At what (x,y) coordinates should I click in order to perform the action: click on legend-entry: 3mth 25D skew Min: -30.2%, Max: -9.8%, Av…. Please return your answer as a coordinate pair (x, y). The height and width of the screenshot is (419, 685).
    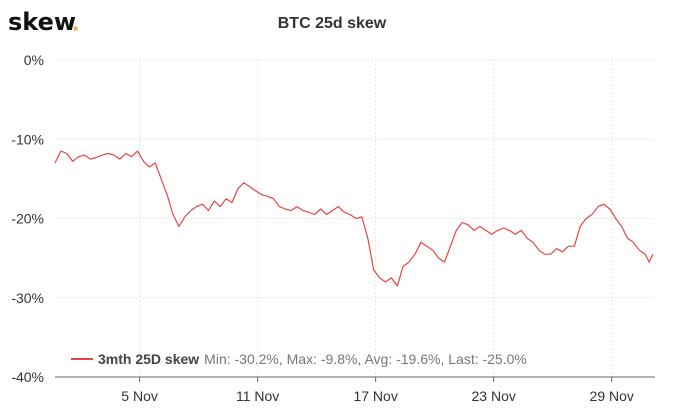
    Looking at the image, I should click on (312, 359).